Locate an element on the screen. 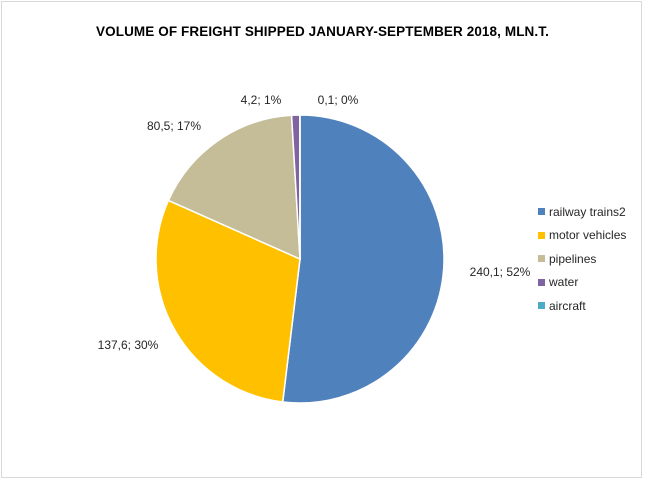 Image resolution: width=645 pixels, height=481 pixels. legend-label: motor vehicles is located at coordinates (588, 235).